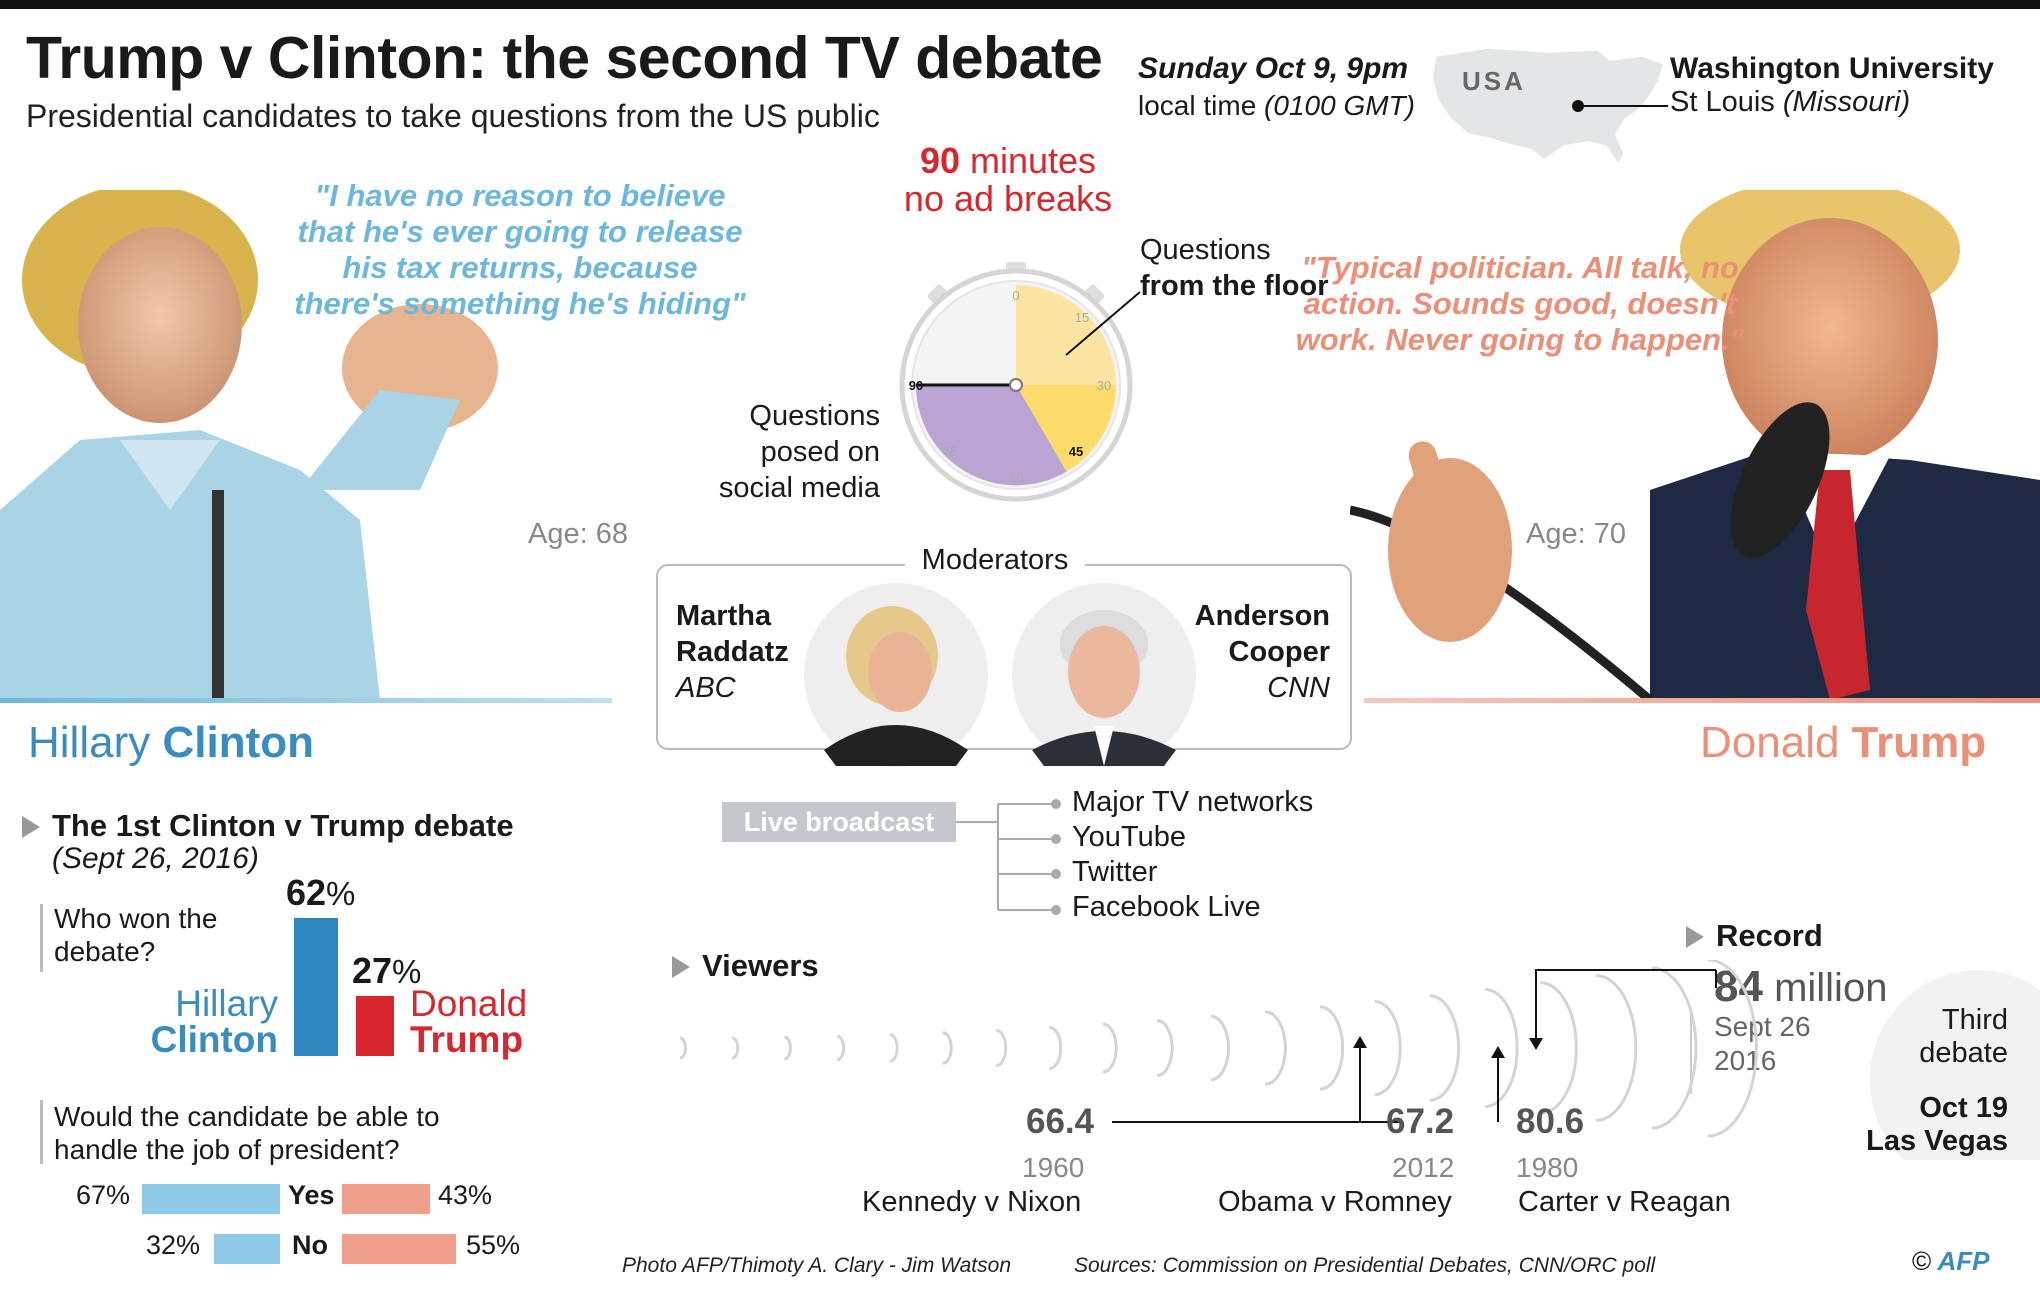 The width and height of the screenshot is (2040, 1296). I want to click on clinton-yes-pct: 67%, so click(103, 1195).